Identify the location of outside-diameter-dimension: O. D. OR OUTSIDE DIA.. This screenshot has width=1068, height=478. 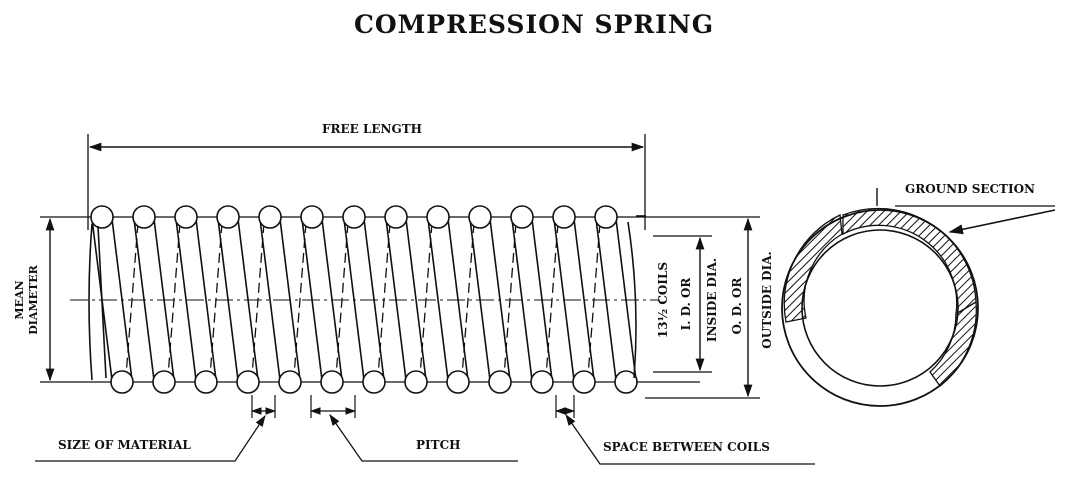
(752, 307).